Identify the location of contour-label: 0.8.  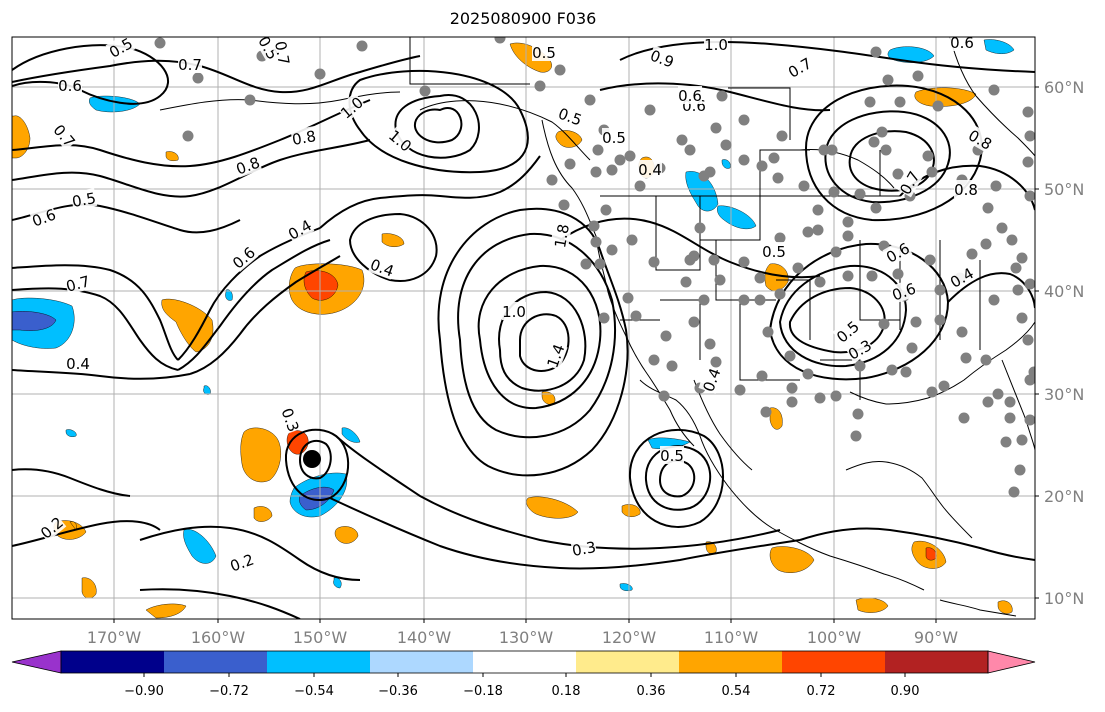
(303, 137).